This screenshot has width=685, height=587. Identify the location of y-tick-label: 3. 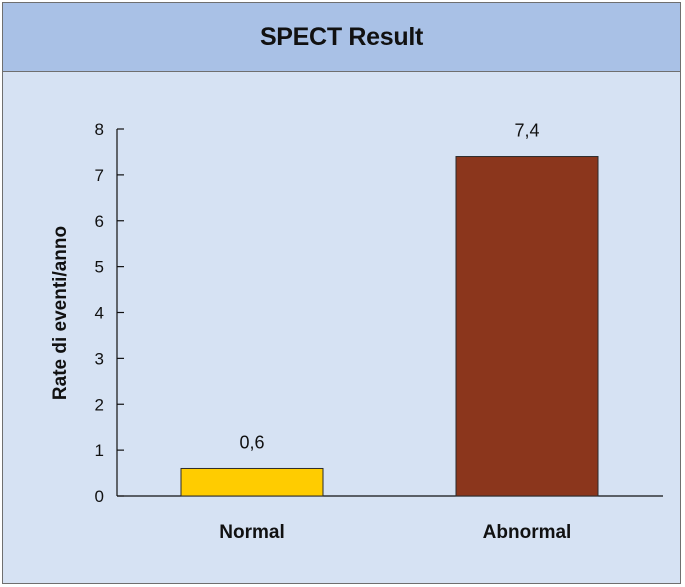
(99, 358).